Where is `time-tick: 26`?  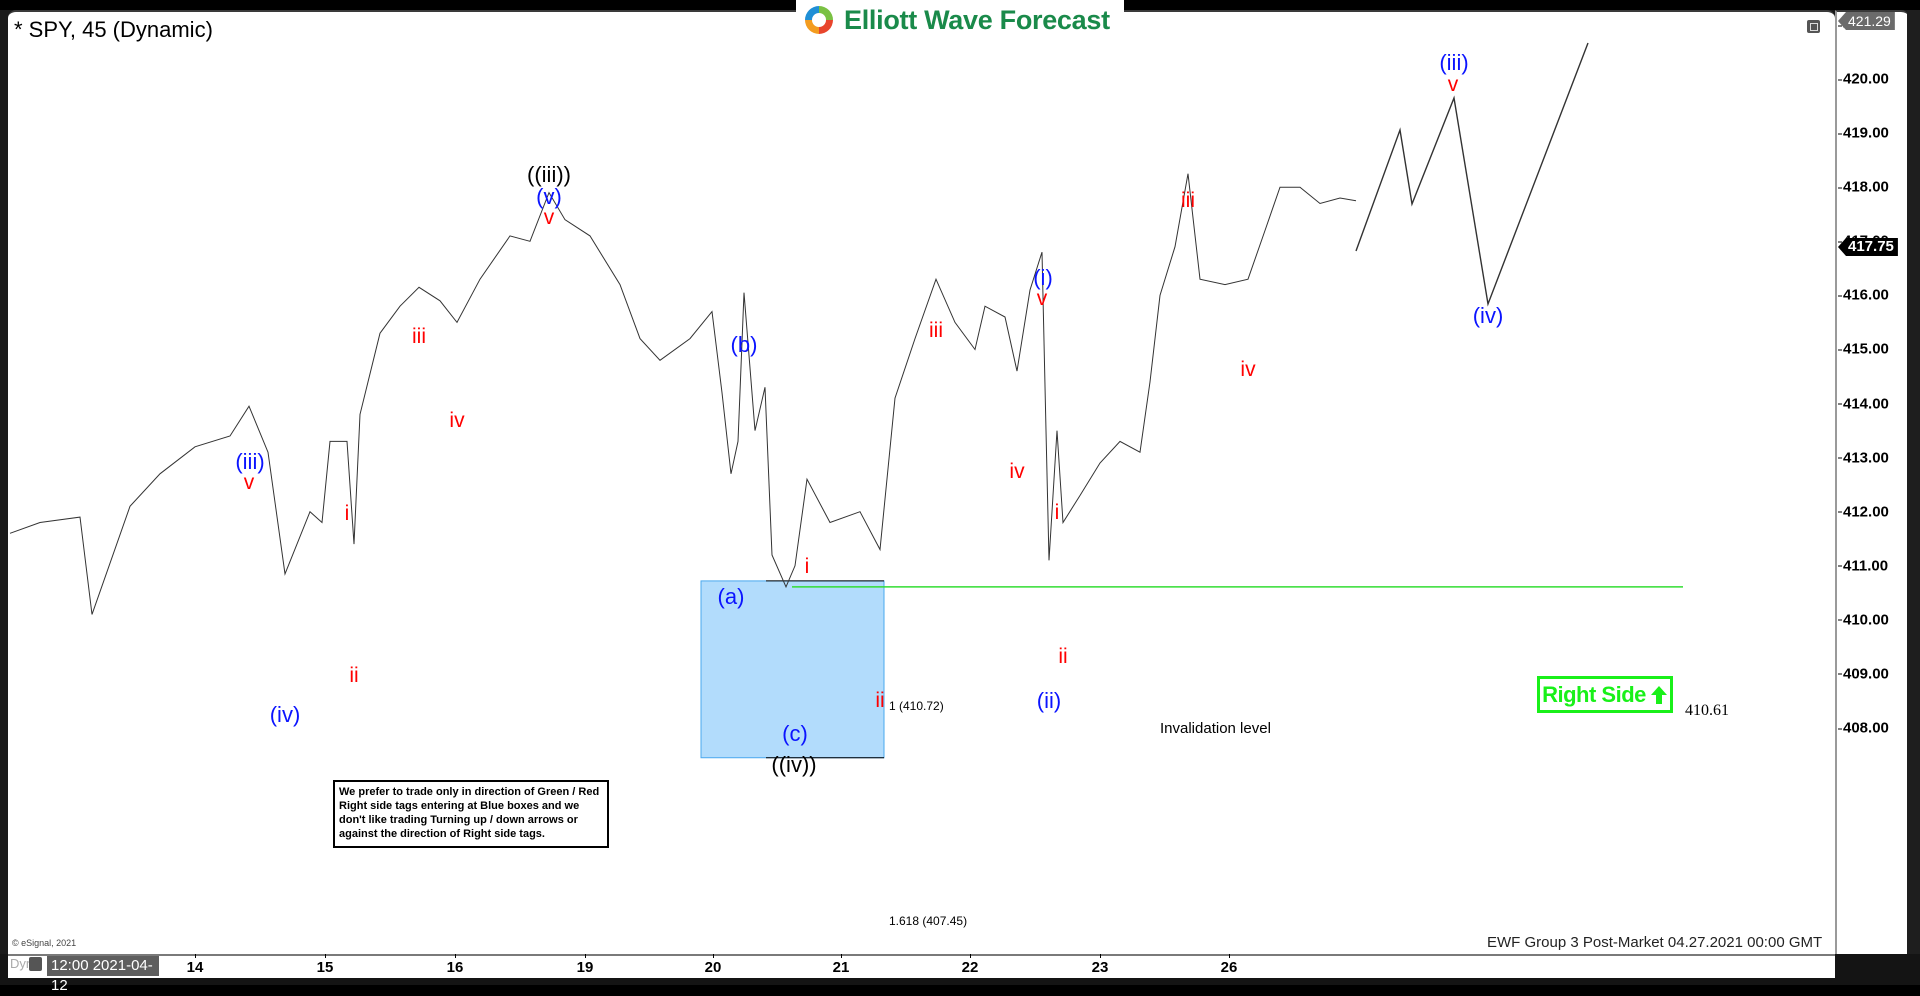
time-tick: 26 is located at coordinates (1229, 967).